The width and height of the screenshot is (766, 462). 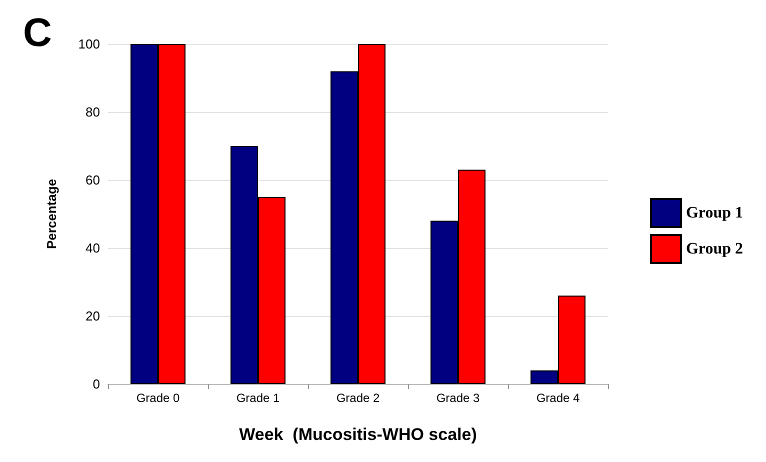 I want to click on x-axis-title: Week (Mucositis-WHO scale), so click(x=358, y=434).